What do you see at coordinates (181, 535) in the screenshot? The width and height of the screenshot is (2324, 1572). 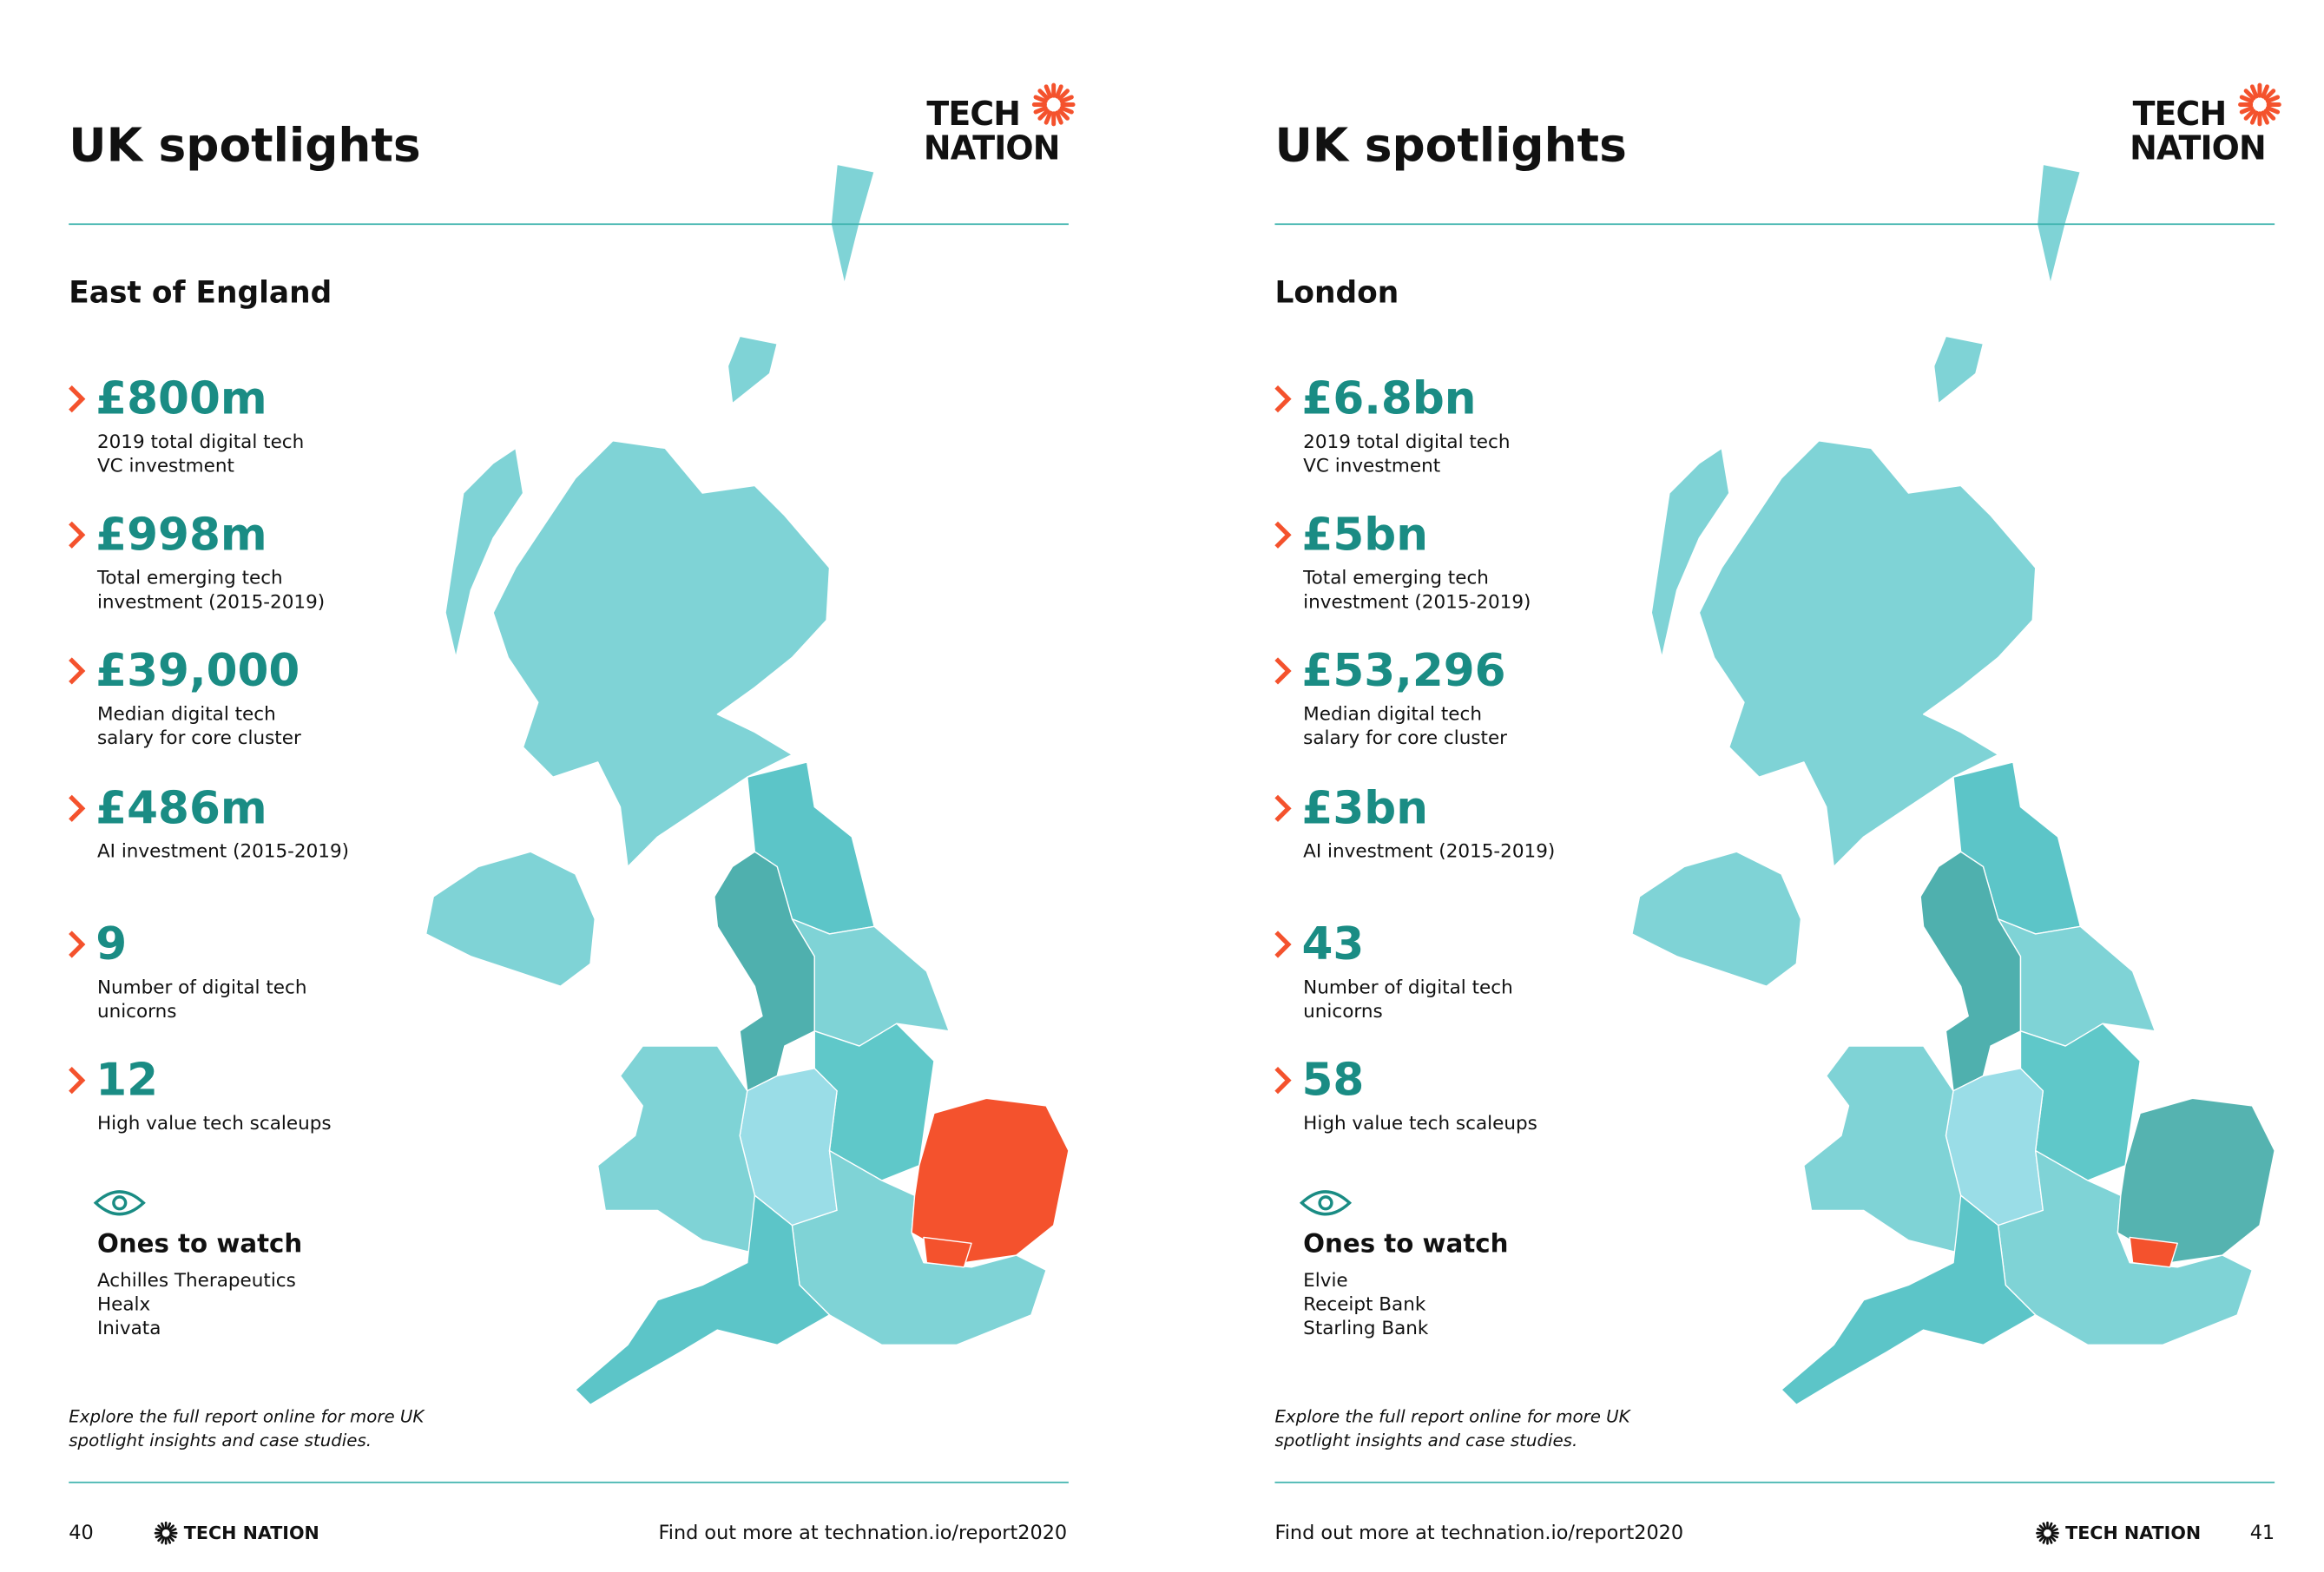 I see `stat-value: £998m` at bounding box center [181, 535].